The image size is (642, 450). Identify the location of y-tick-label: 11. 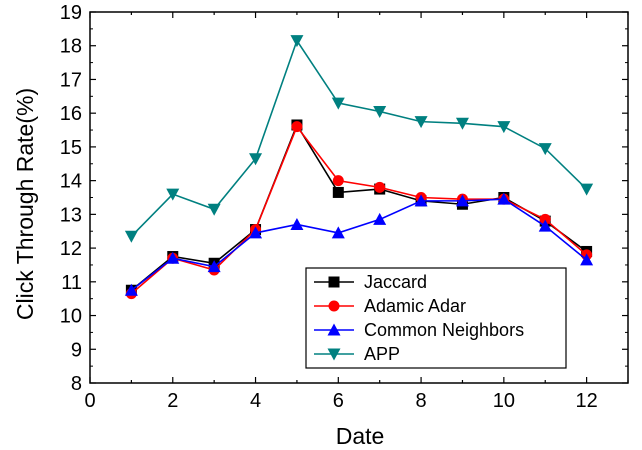
(71, 283).